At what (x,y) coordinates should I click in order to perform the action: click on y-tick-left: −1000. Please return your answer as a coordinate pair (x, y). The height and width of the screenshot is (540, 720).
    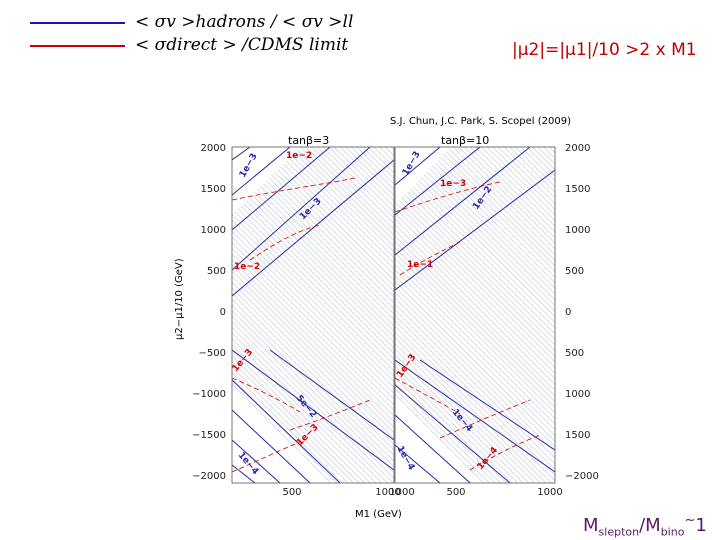
    Looking at the image, I should click on (209, 394).